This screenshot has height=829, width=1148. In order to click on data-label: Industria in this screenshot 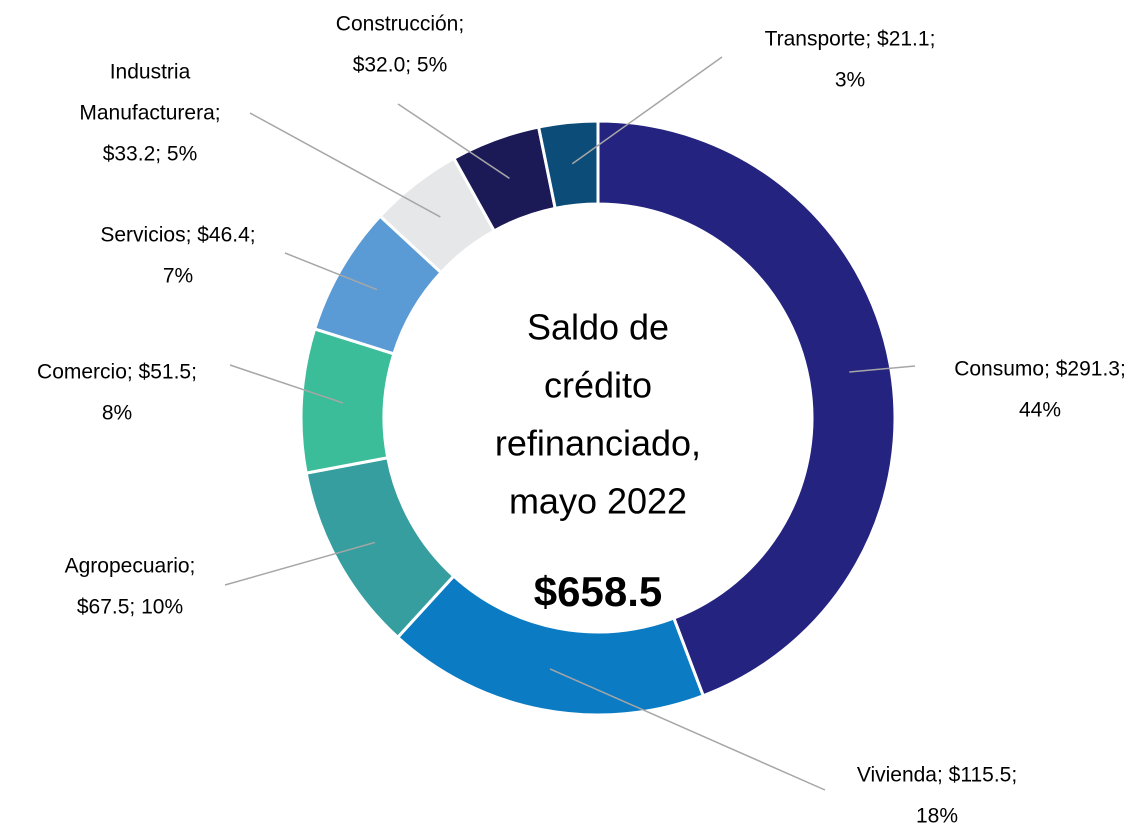, I will do `click(150, 72)`.